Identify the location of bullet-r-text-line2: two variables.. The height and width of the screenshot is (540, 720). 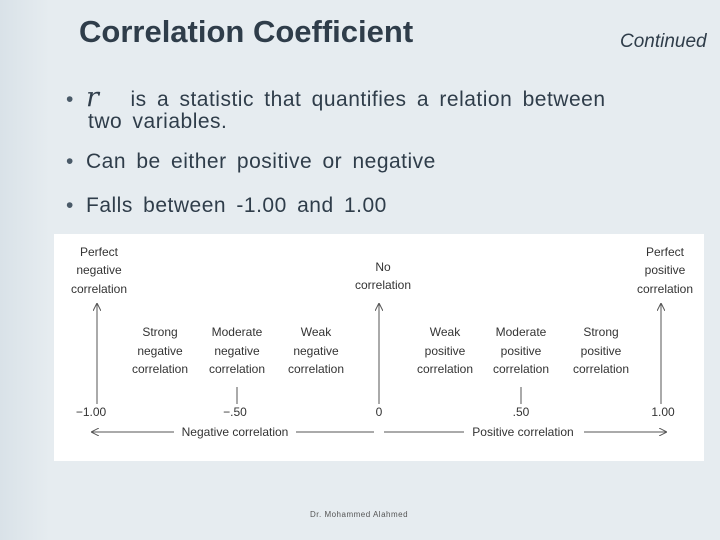
(158, 121).